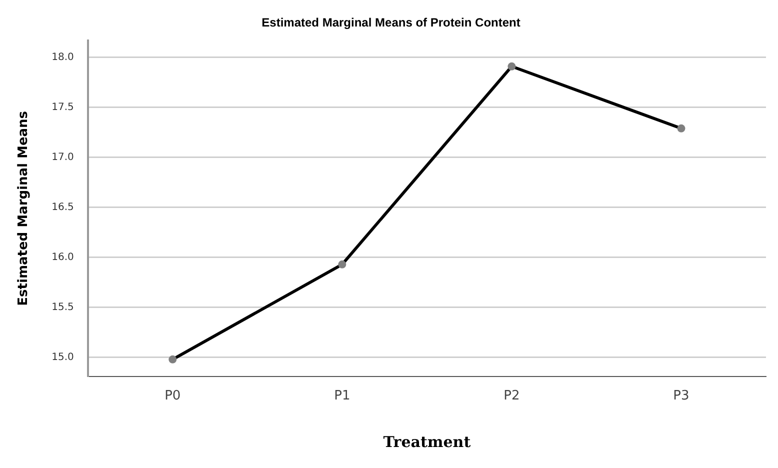 The image size is (778, 468). What do you see at coordinates (172, 396) in the screenshot?
I see `x-tick-label: P0` at bounding box center [172, 396].